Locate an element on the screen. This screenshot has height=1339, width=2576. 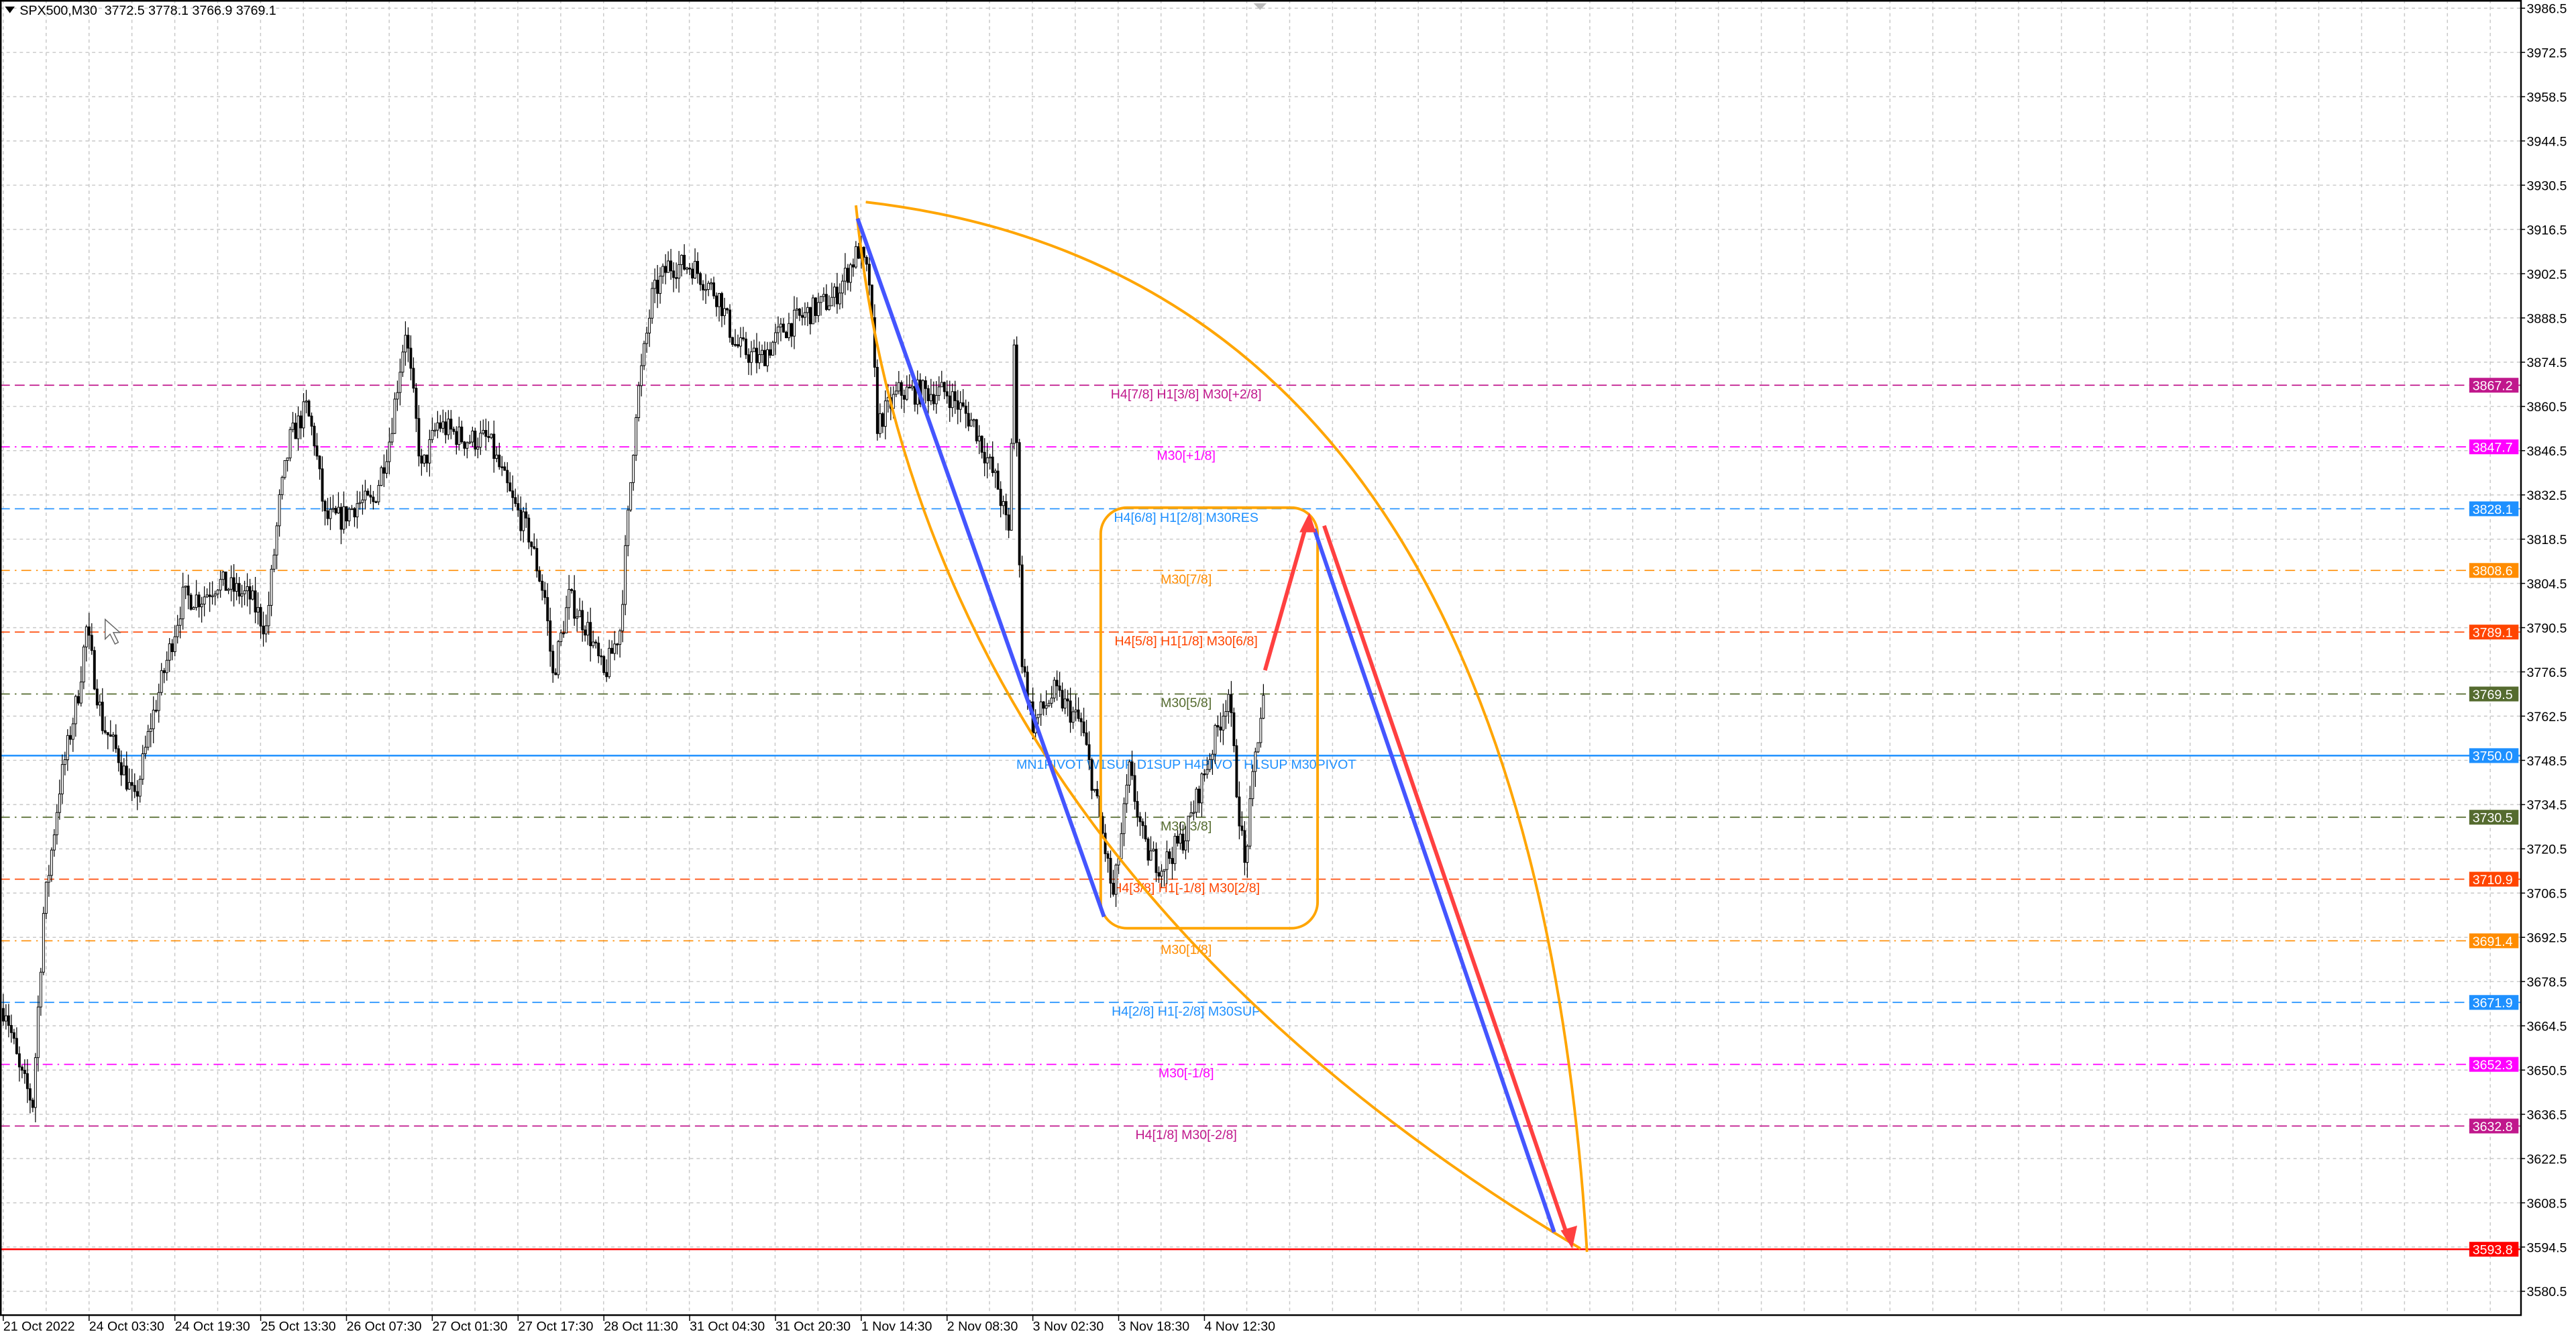
arrow-red-down is located at coordinates (1446, 880).